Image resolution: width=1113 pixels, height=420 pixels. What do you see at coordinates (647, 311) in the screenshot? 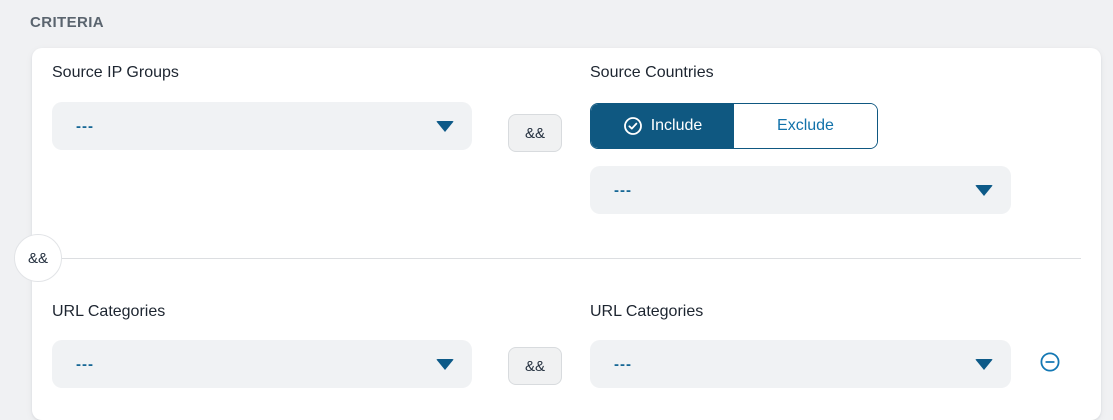
I see `url-categories-right-label: URL Categories` at bounding box center [647, 311].